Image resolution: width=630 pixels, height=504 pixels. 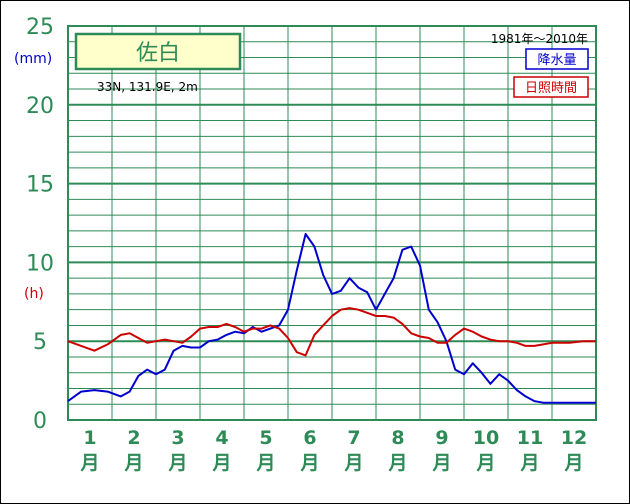 What do you see at coordinates (397, 438) in the screenshot?
I see `month-number-label: 8` at bounding box center [397, 438].